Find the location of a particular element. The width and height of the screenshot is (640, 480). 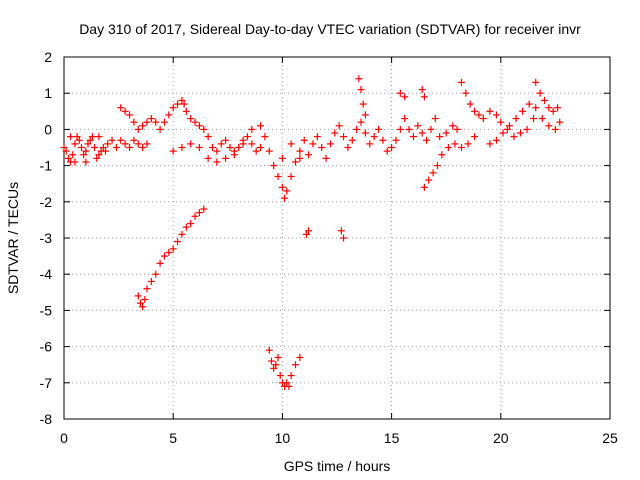

x-tick-label: 5 is located at coordinates (173, 438).